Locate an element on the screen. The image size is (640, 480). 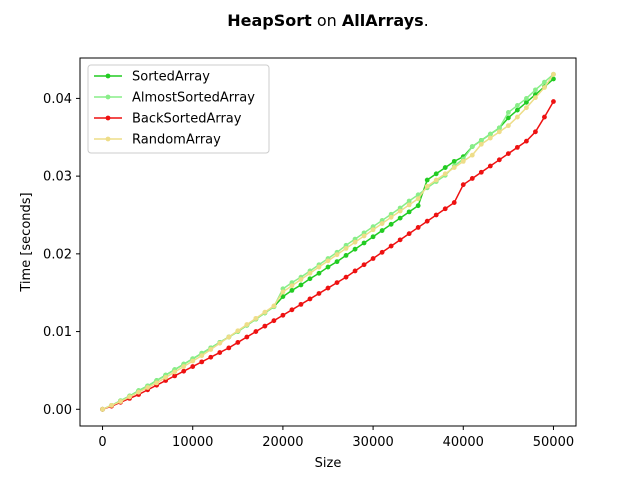
legend-entry: RandomArray is located at coordinates (157, 140).